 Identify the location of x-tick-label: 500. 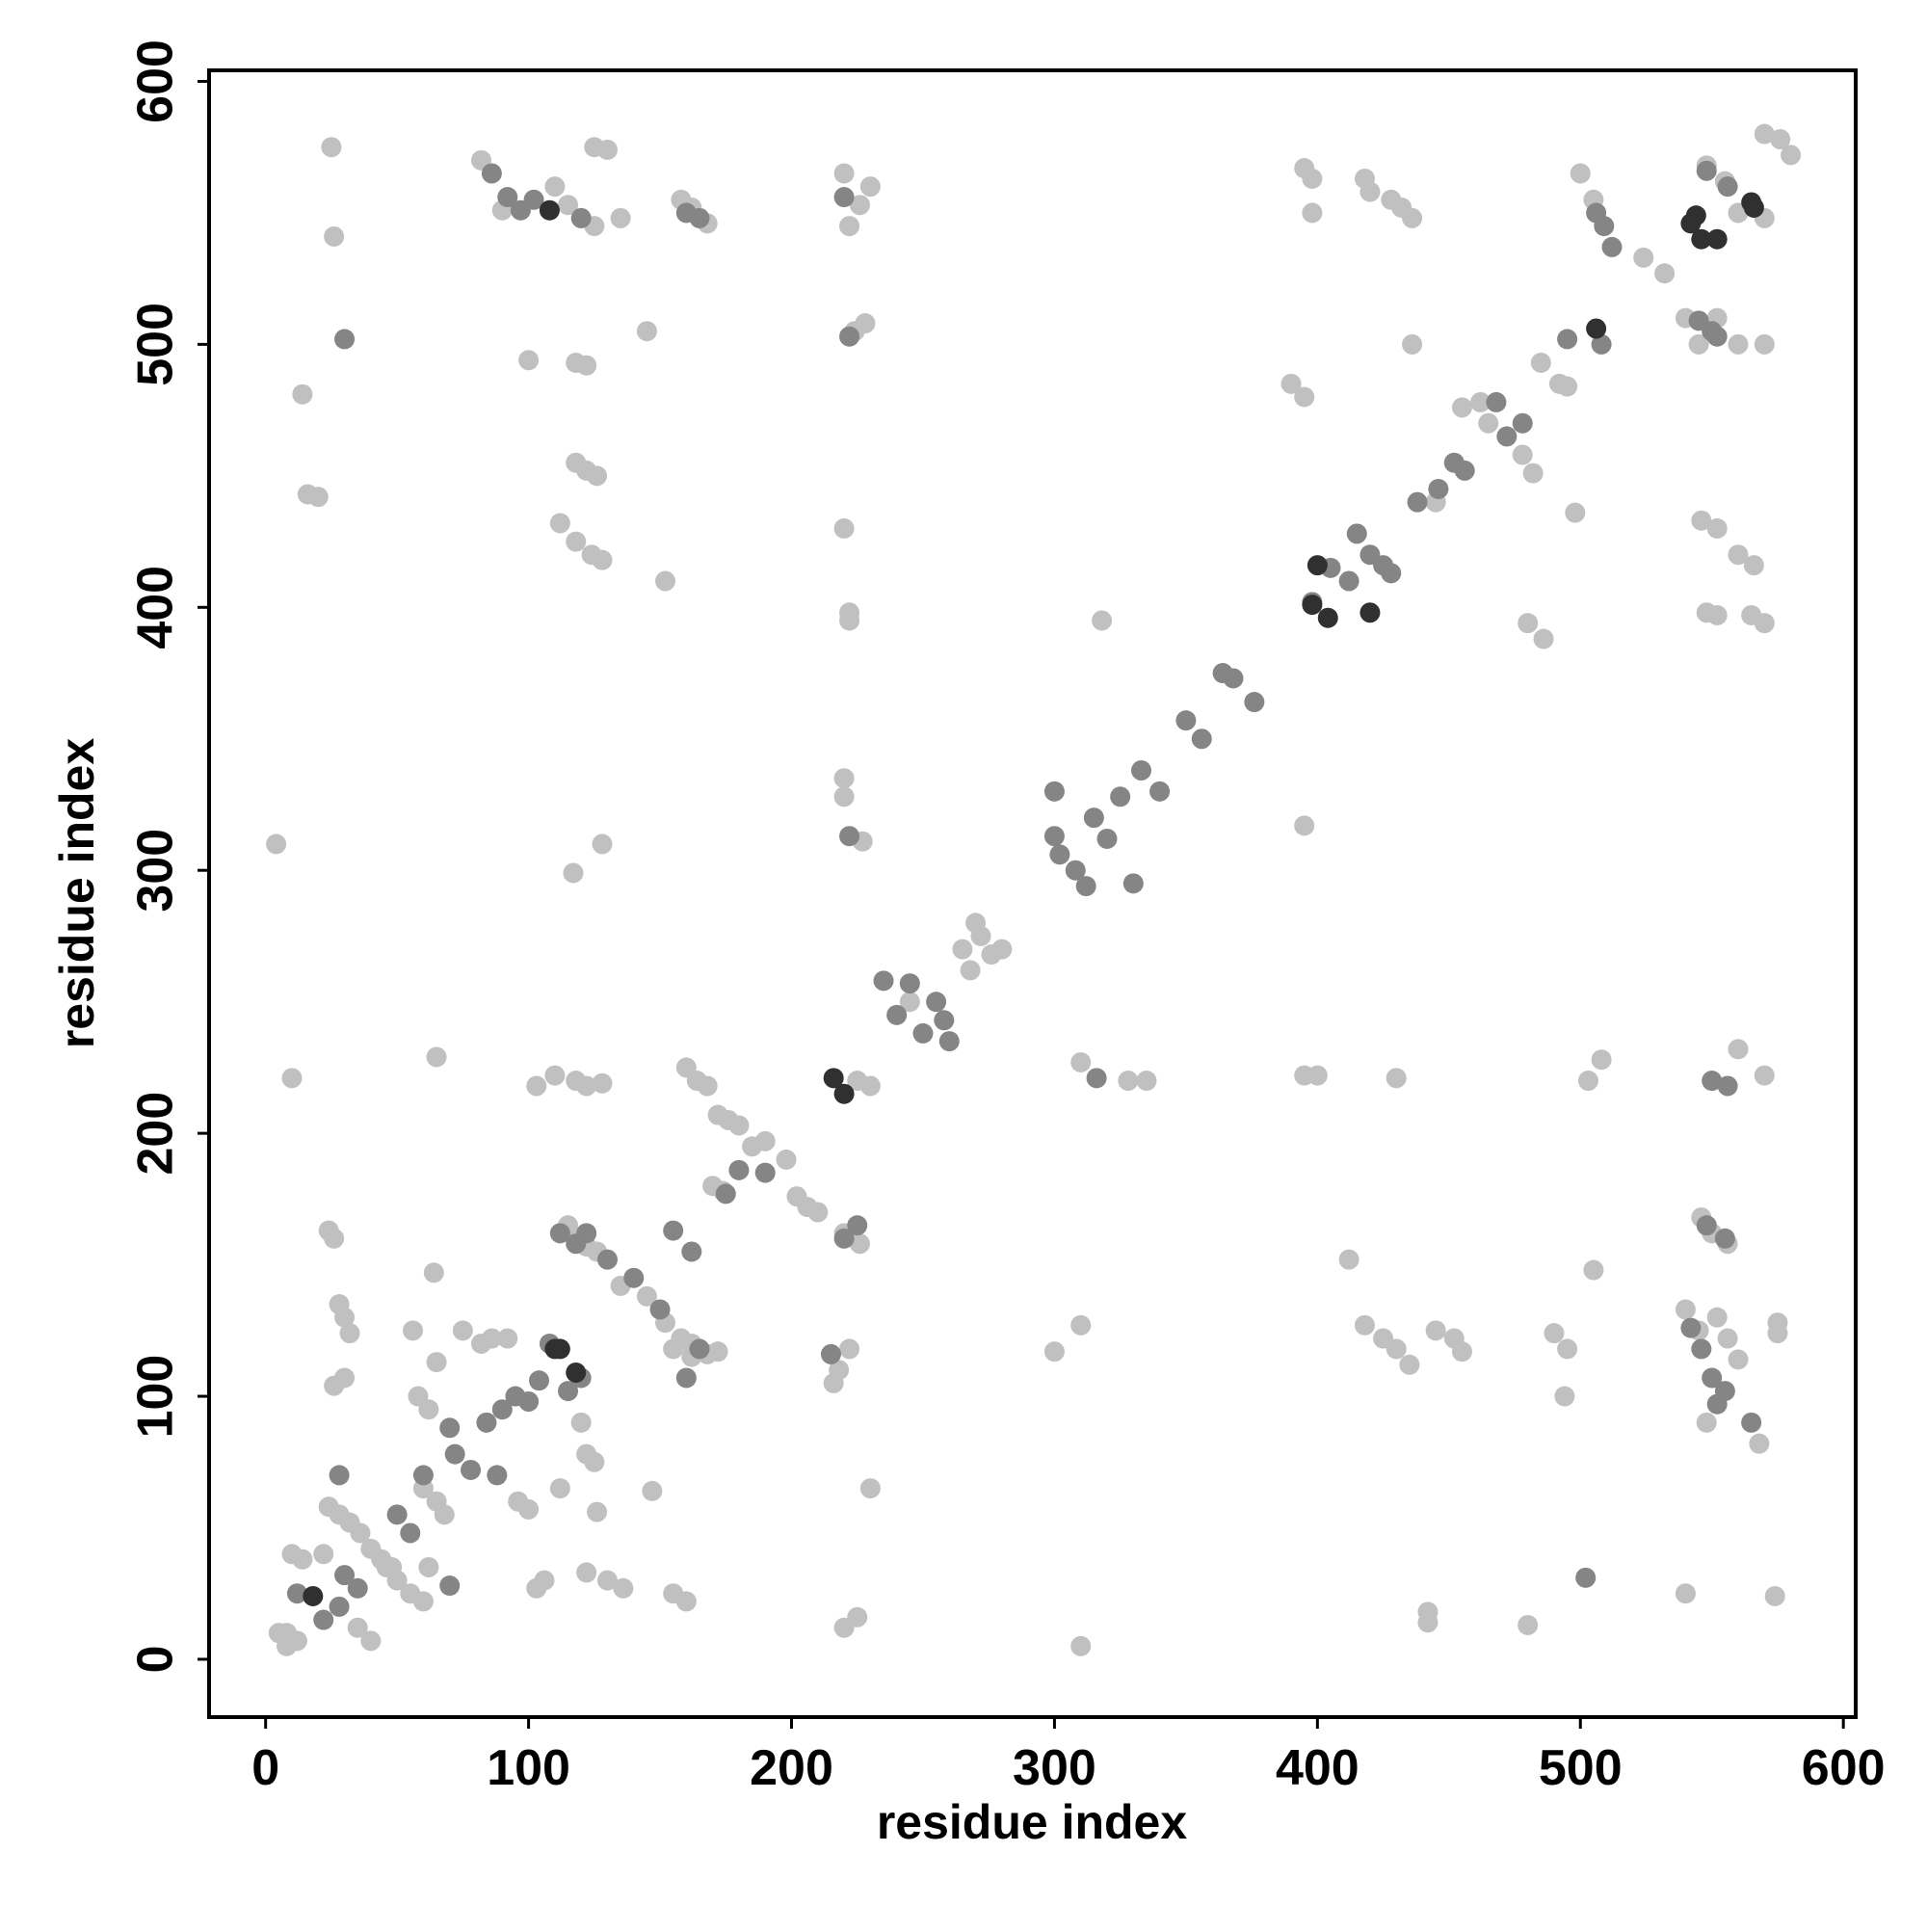
(1581, 1768).